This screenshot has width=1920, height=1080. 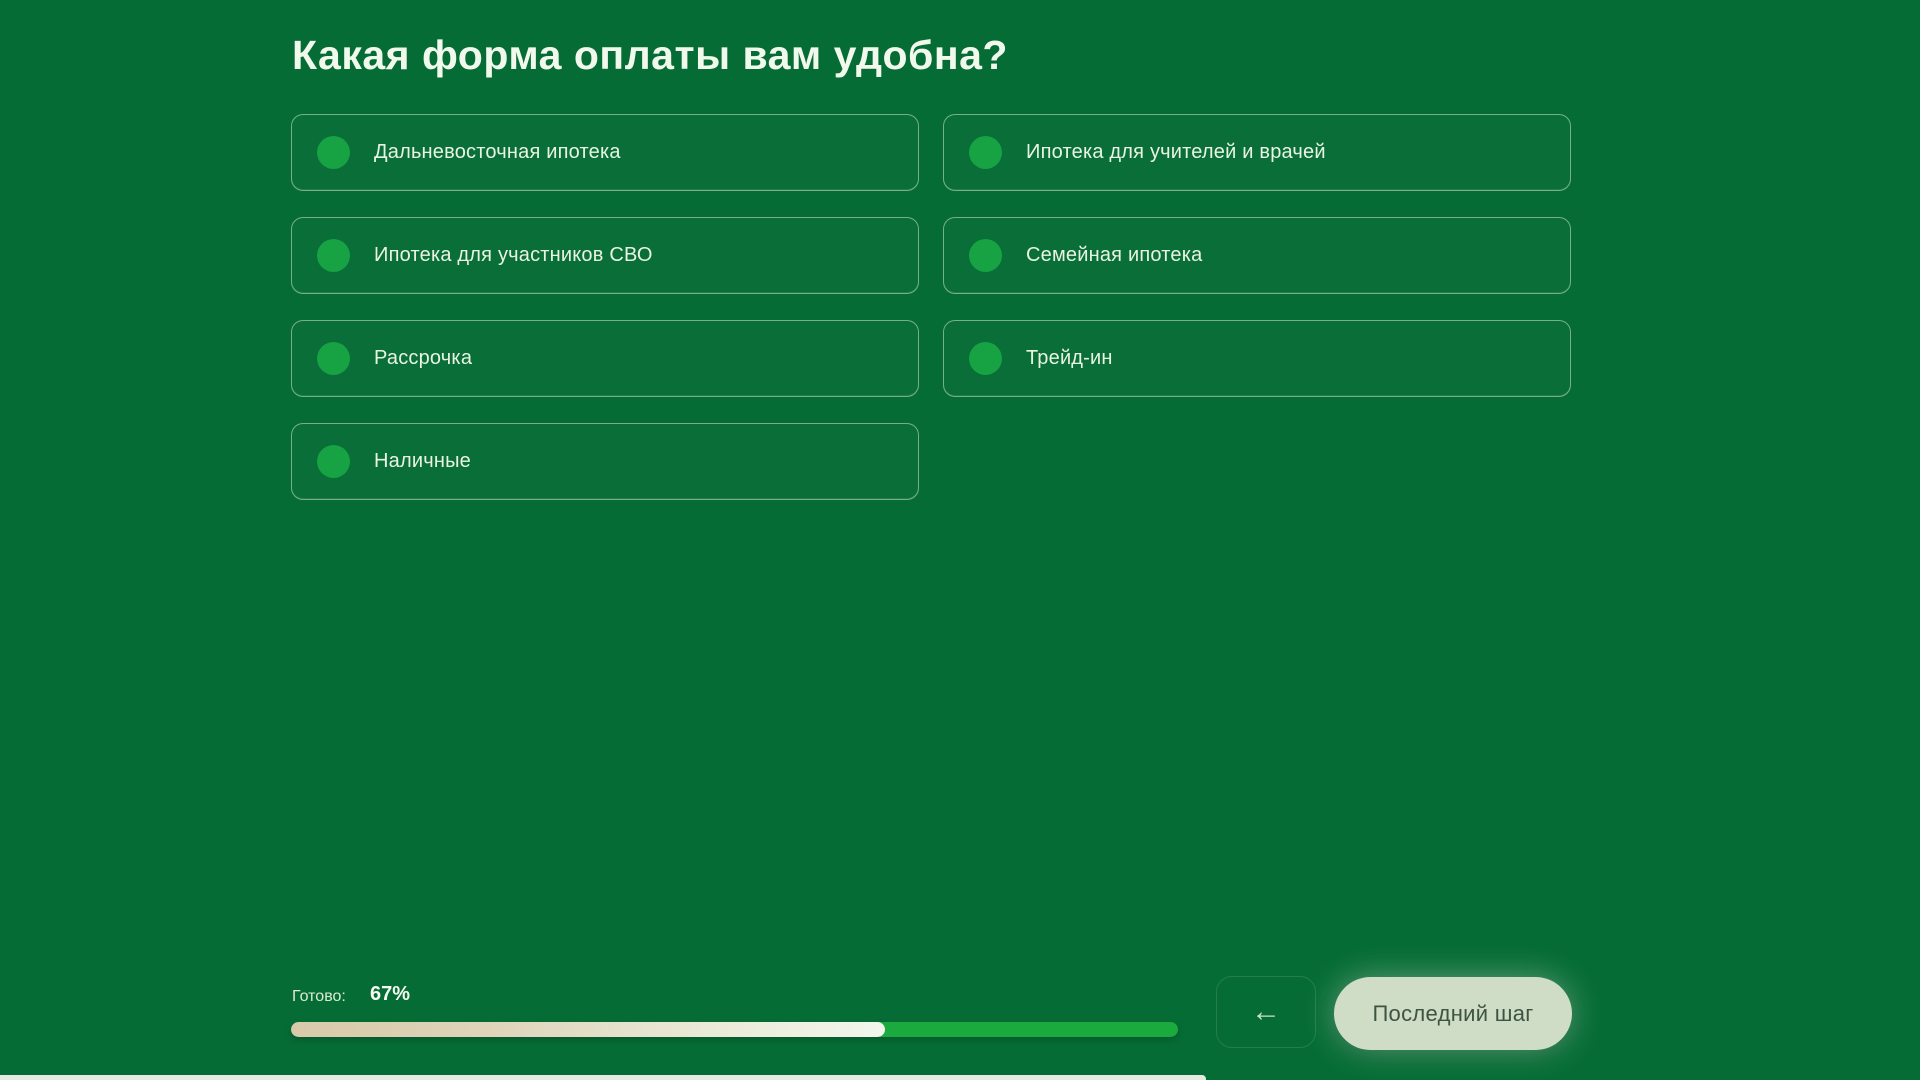 I want to click on option-card: Ипотека для учителей и врачей, so click(x=1257, y=152).